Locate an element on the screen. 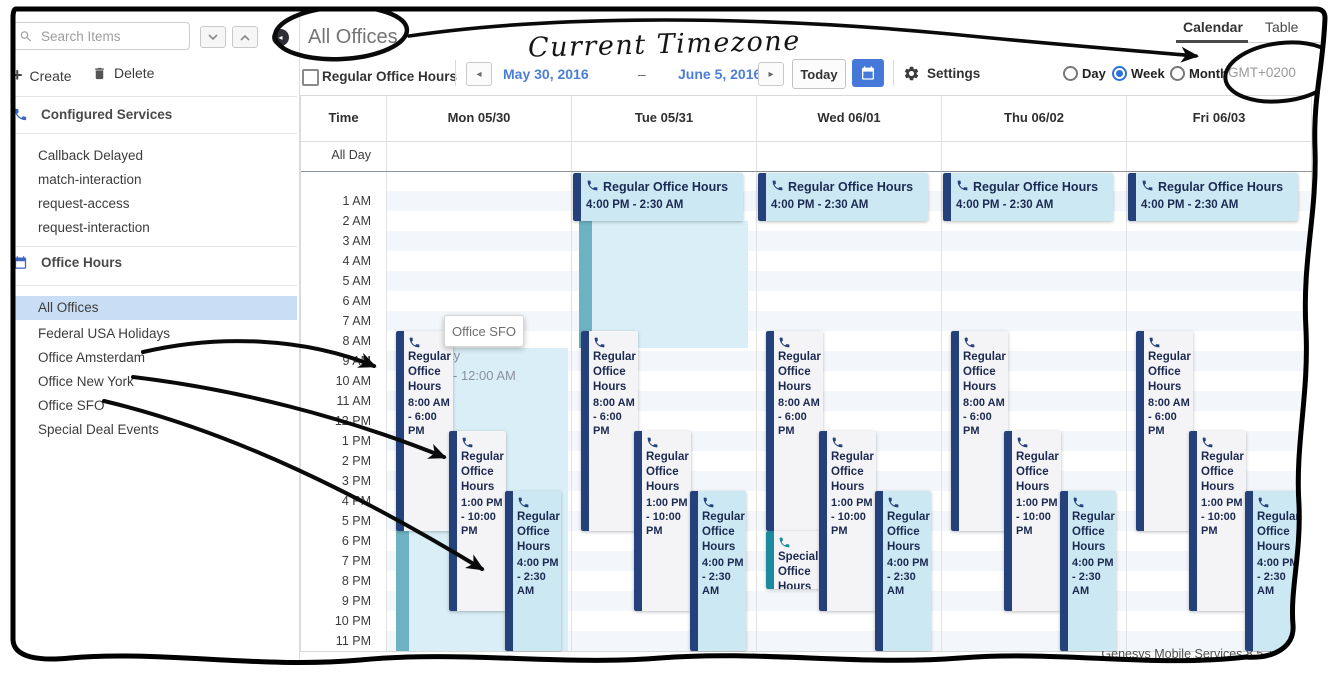  sidebar-item-office-new-york: Office New York is located at coordinates (86, 381).